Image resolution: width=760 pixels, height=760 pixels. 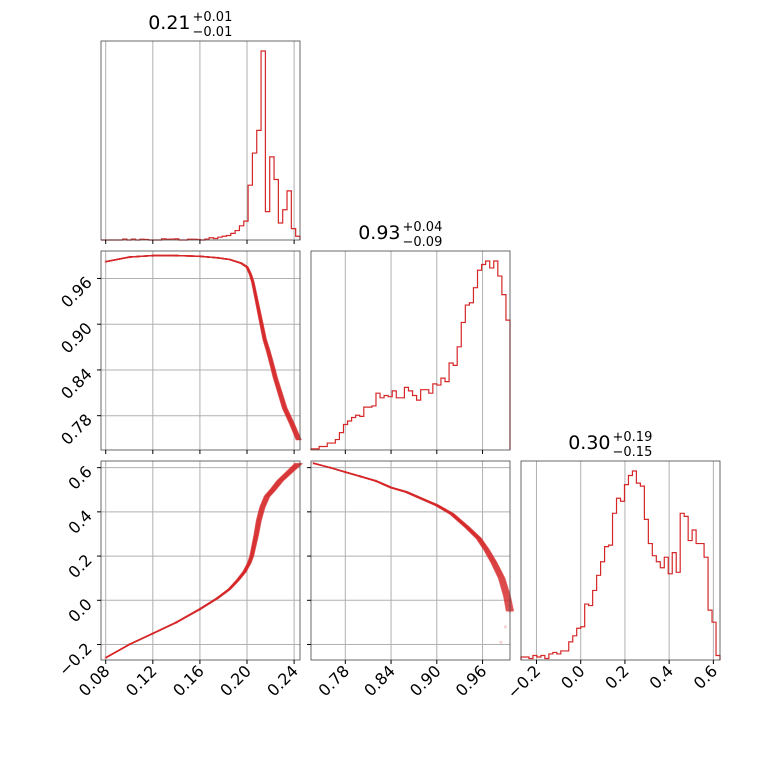 I want to click on panel-2d-0-2: 0.08 0.12 0.16 0.20 0.24−0.20.00.20.40.6, so click(x=179, y=580).